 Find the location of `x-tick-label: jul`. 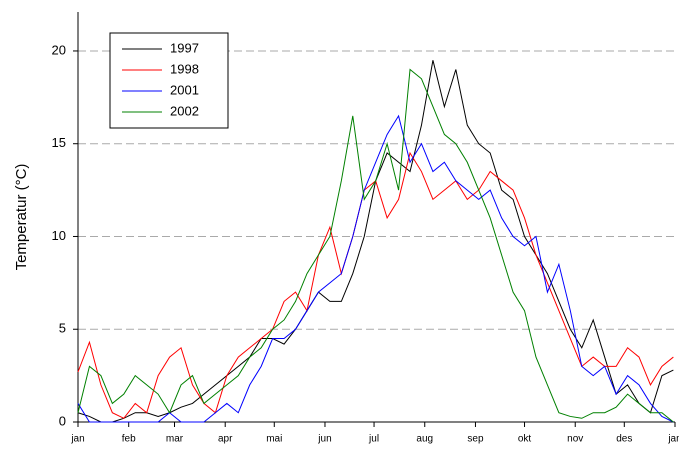

x-tick-label: jul is located at coordinates (373, 439).